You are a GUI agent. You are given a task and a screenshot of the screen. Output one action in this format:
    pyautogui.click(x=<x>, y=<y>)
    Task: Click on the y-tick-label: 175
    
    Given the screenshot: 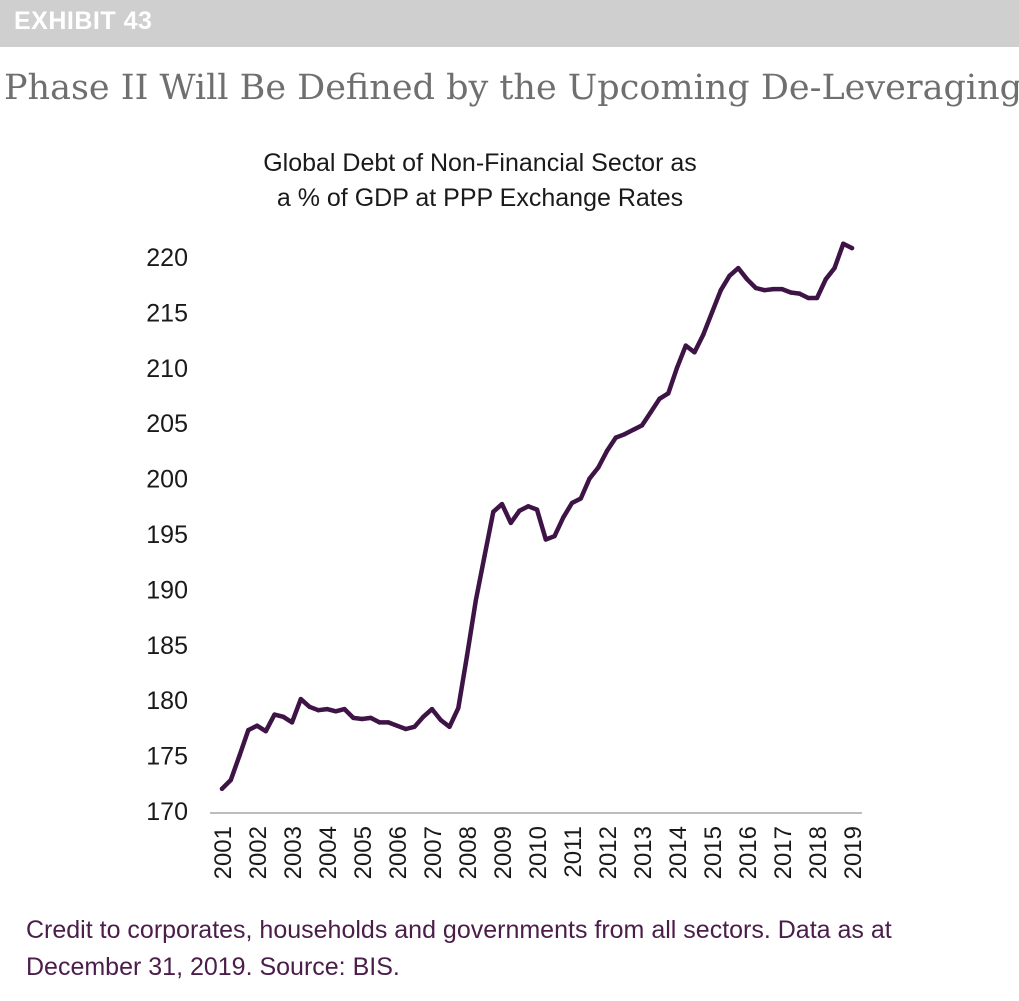 What is the action you would take?
    pyautogui.click(x=167, y=757)
    